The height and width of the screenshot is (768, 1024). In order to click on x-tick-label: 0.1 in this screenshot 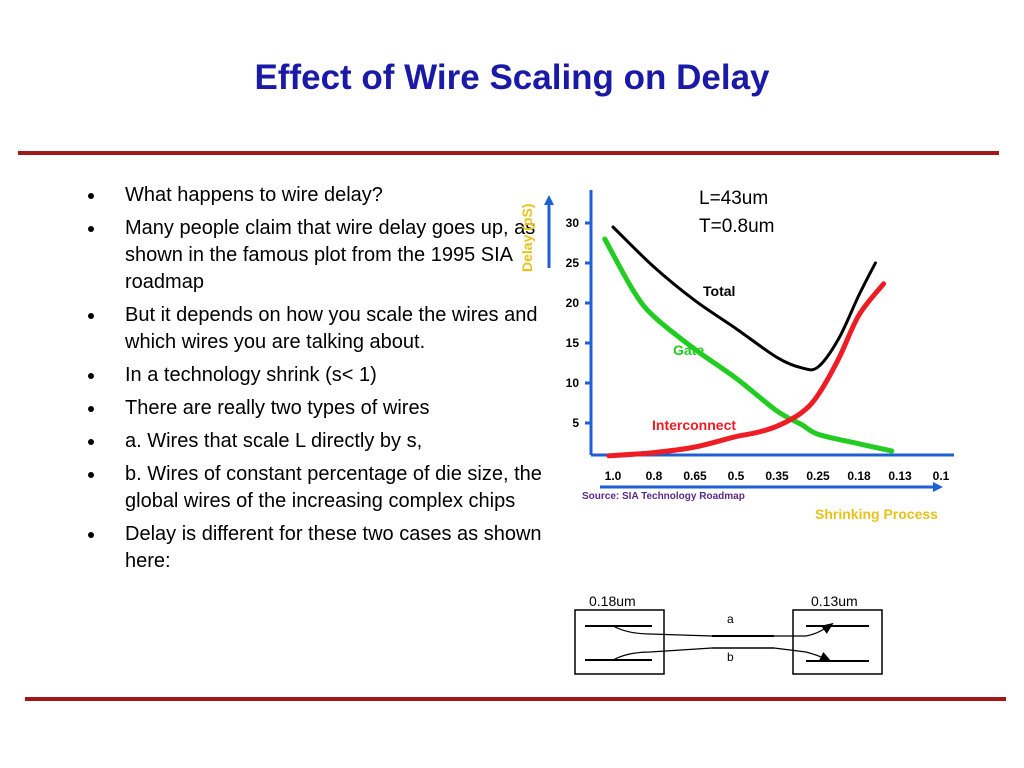, I will do `click(941, 476)`.